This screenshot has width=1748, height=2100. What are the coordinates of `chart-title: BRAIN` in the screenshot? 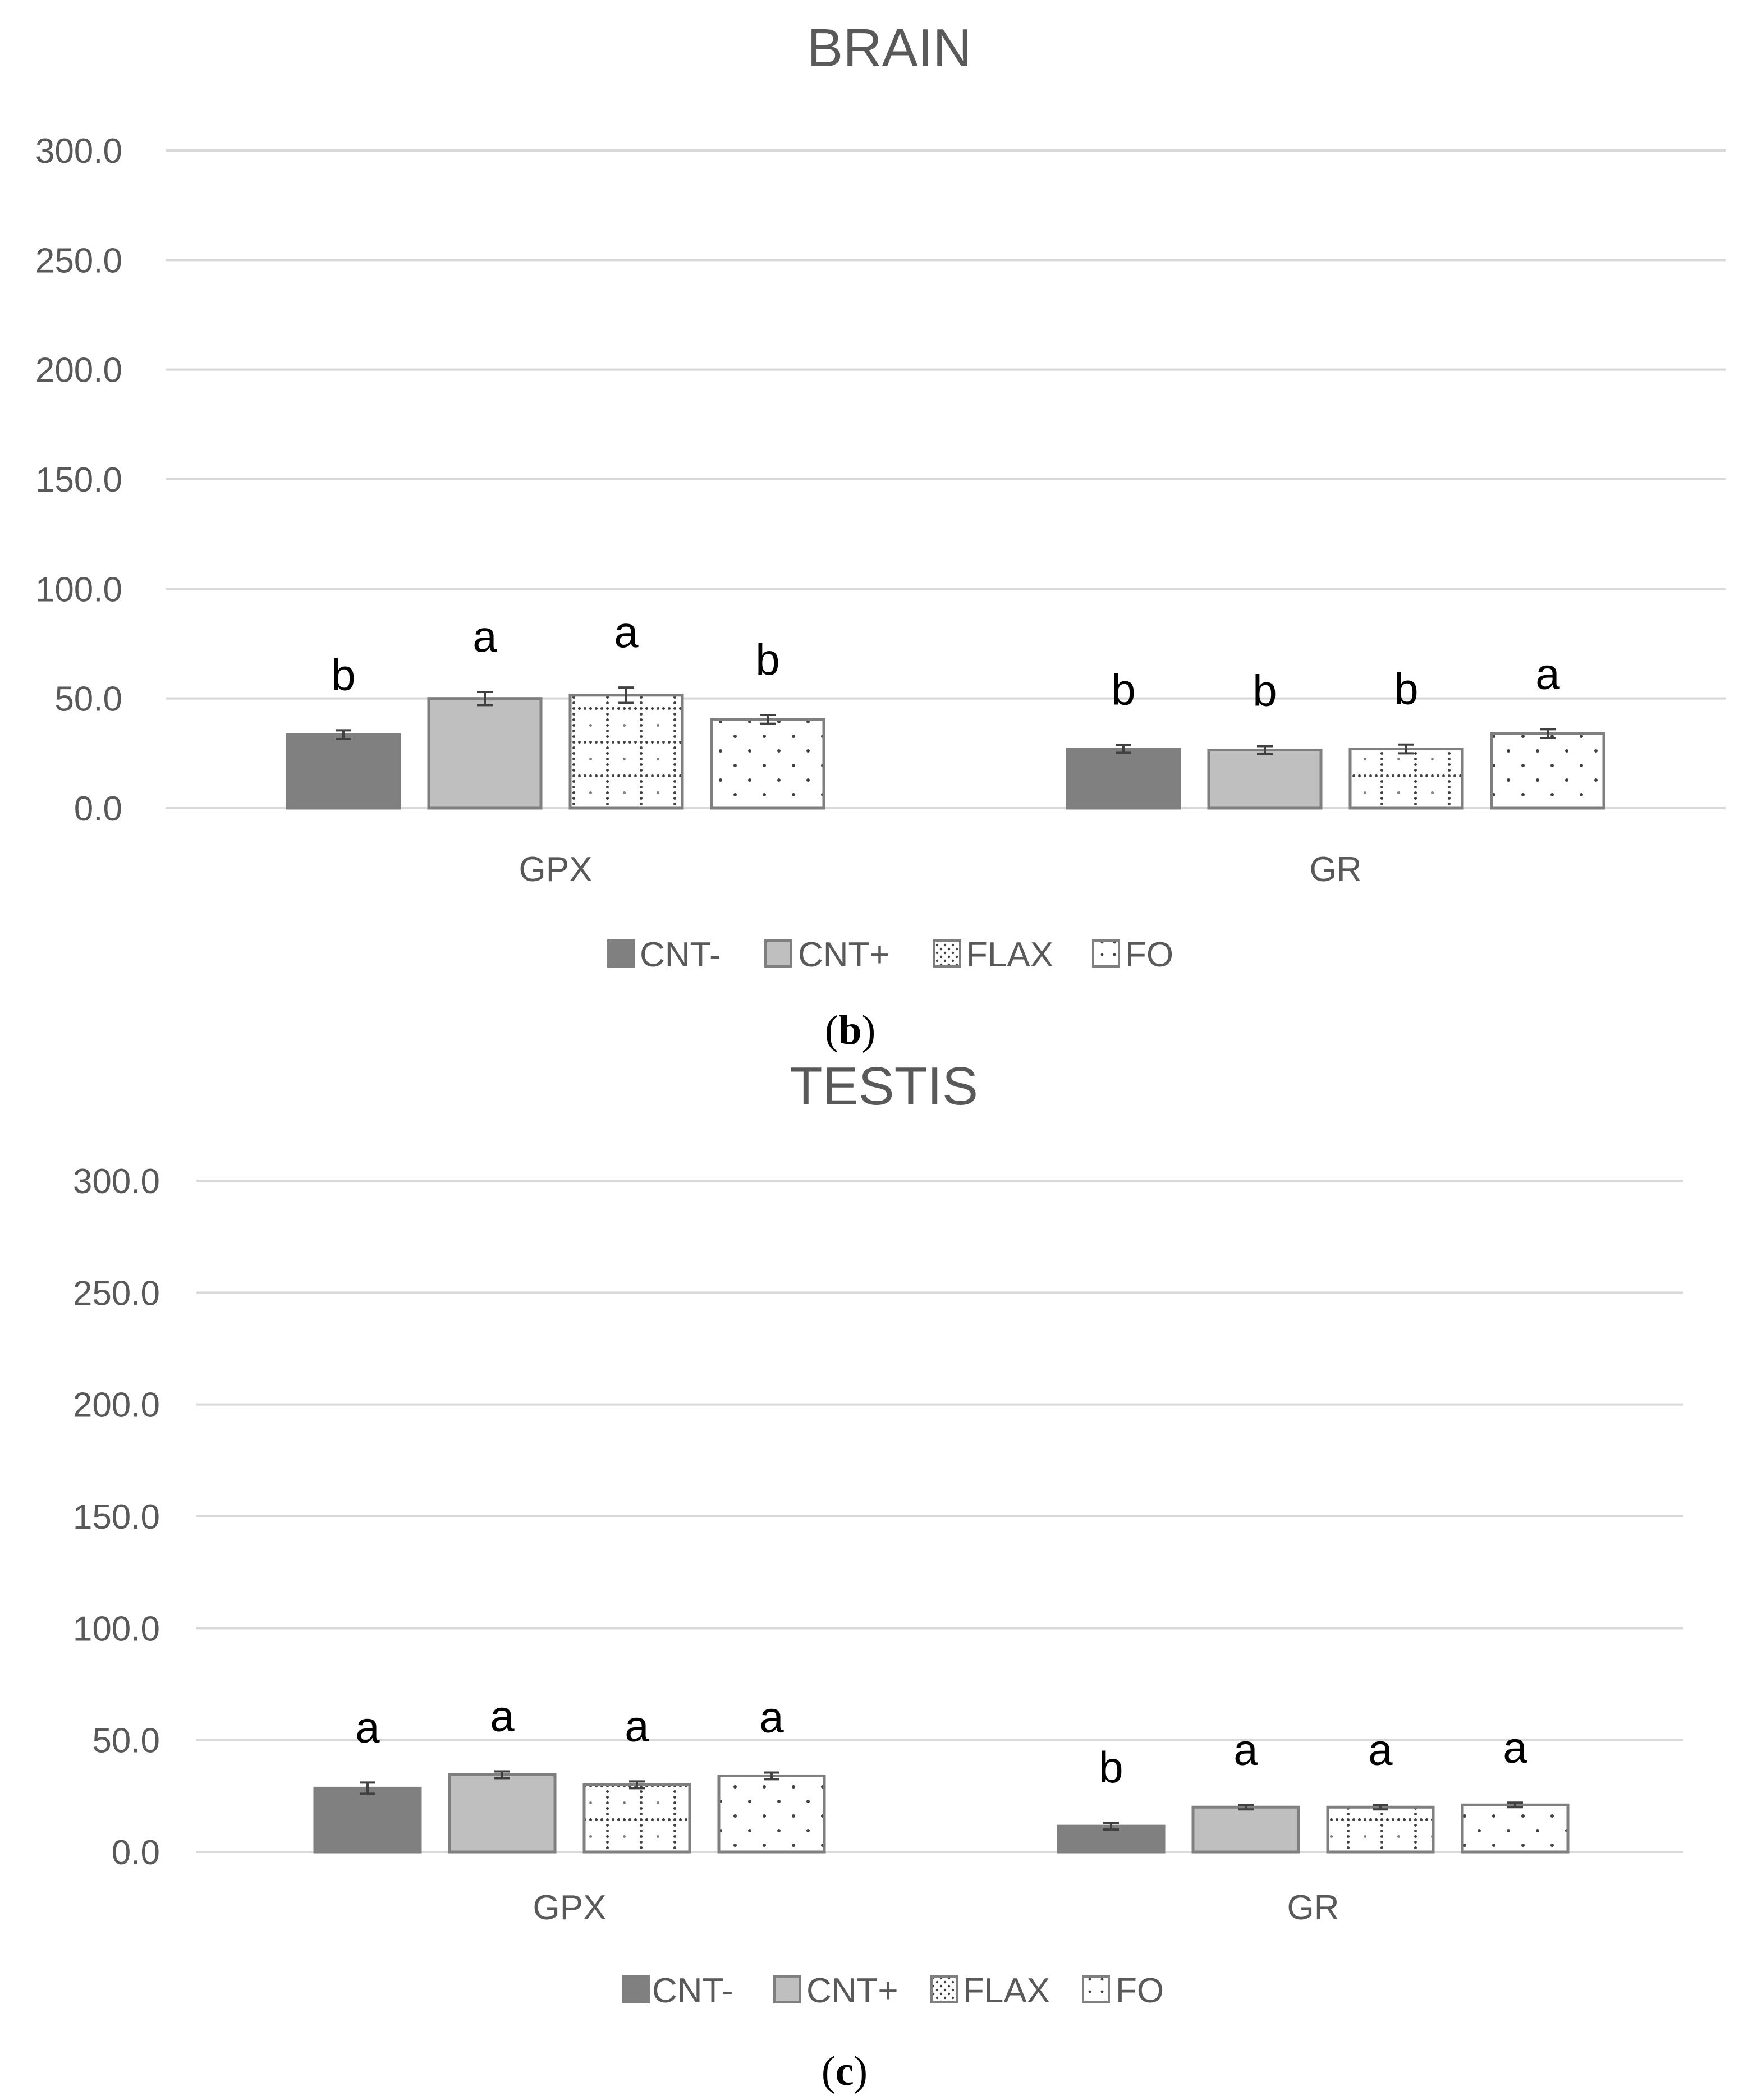 It's located at (889, 48).